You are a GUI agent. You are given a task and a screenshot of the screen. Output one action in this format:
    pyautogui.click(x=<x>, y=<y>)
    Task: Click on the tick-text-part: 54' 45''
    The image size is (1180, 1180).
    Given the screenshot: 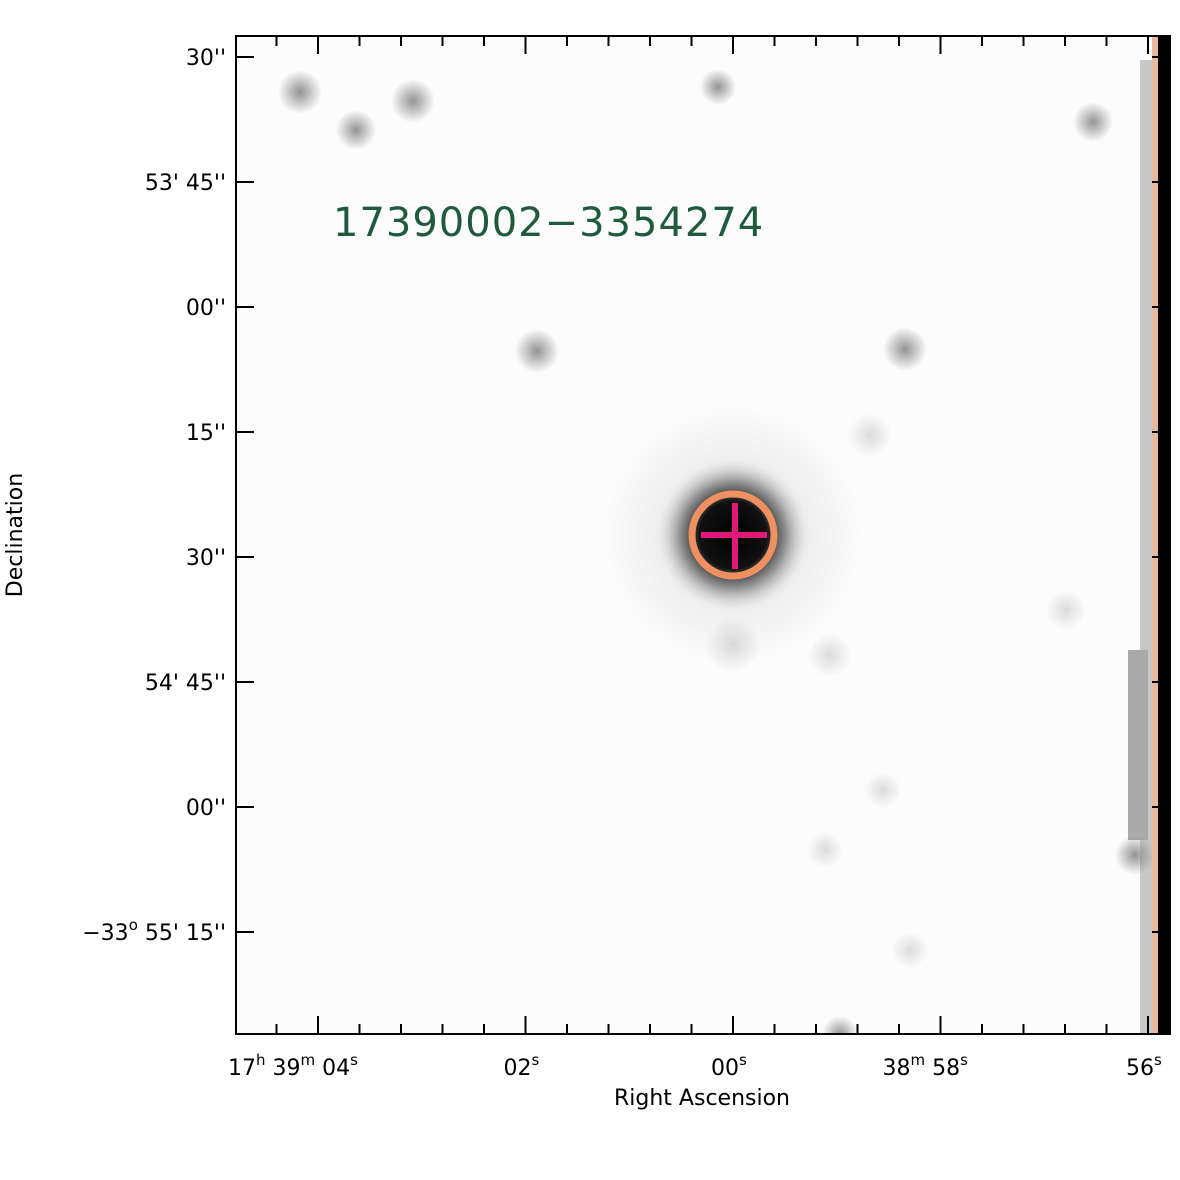 What is the action you would take?
    pyautogui.click(x=185, y=683)
    